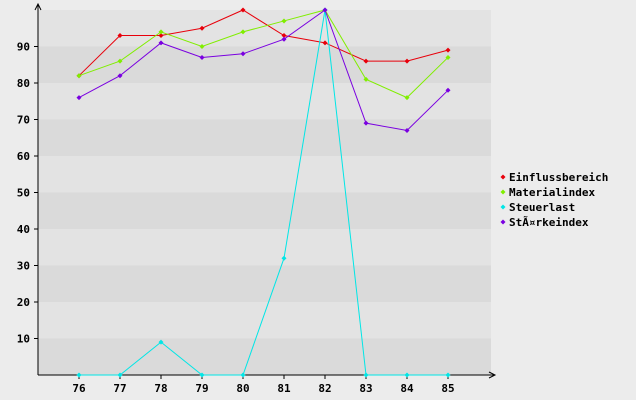 The height and width of the screenshot is (400, 636). What do you see at coordinates (119, 388) in the screenshot?
I see `x-tick-label: 77` at bounding box center [119, 388].